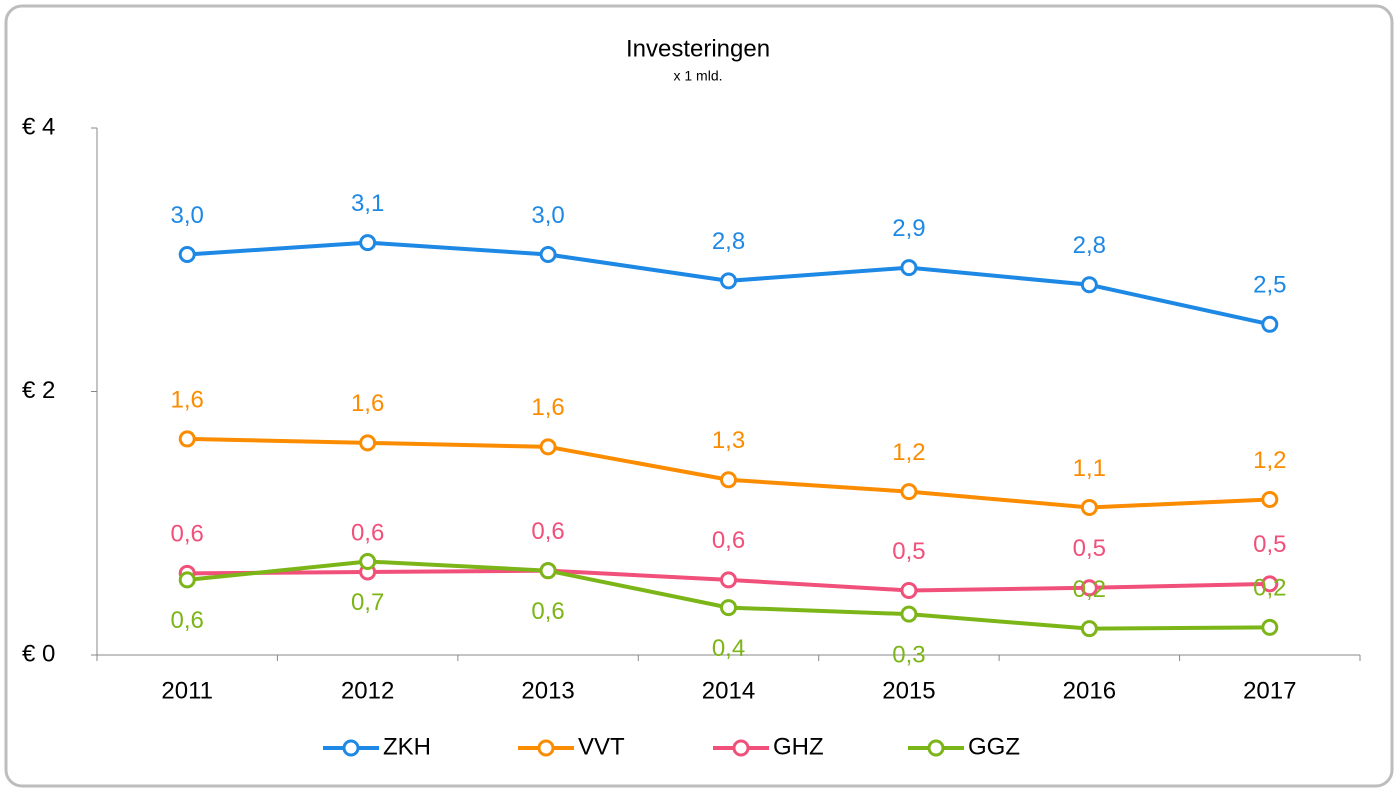 The width and height of the screenshot is (1398, 792). Describe the element at coordinates (728, 648) in the screenshot. I see `data-label: 0,4` at that location.